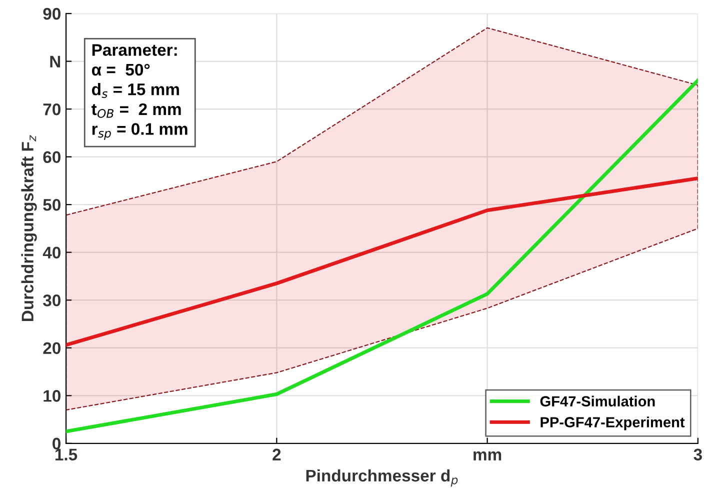  What do you see at coordinates (121, 70) in the screenshot?
I see `annotation: α = 50°` at bounding box center [121, 70].